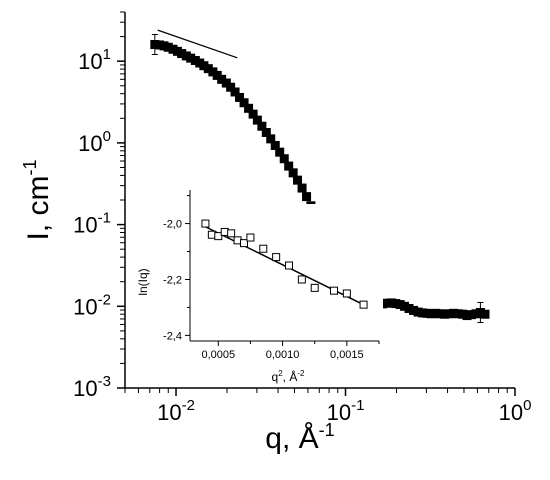 This screenshot has width=550, height=480. I want to click on main-y-tick-label: 10⁰, so click(94, 142).